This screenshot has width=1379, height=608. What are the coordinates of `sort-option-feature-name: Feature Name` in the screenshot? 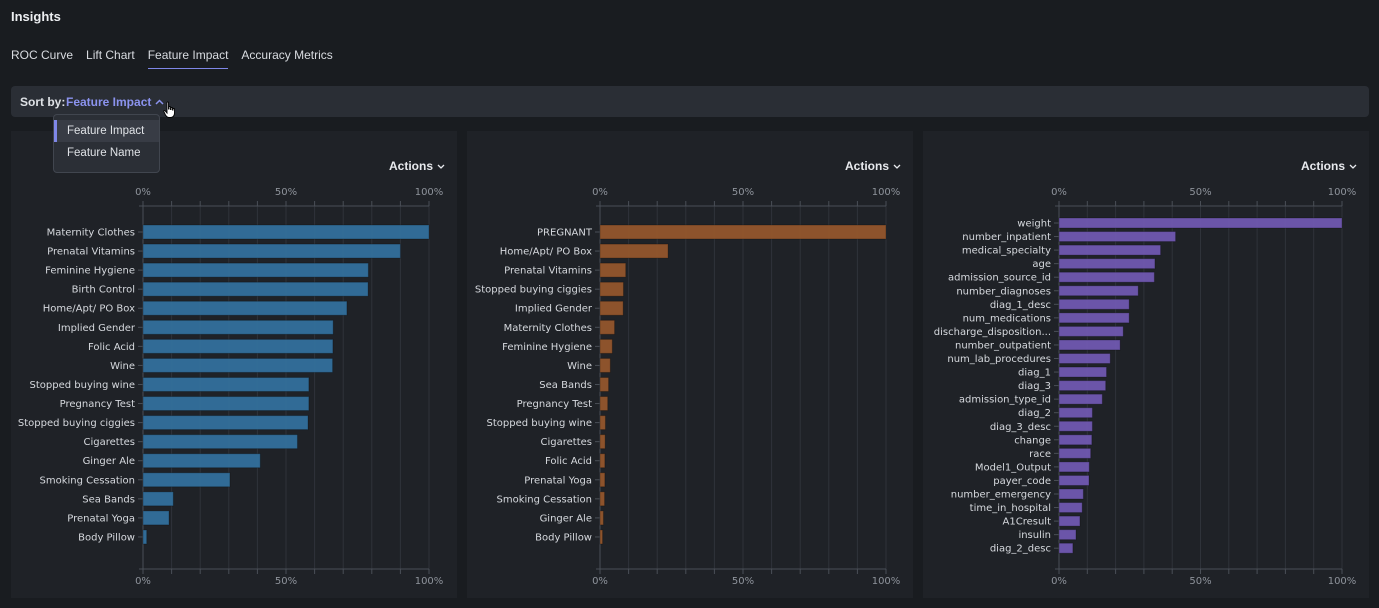 It's located at (104, 153).